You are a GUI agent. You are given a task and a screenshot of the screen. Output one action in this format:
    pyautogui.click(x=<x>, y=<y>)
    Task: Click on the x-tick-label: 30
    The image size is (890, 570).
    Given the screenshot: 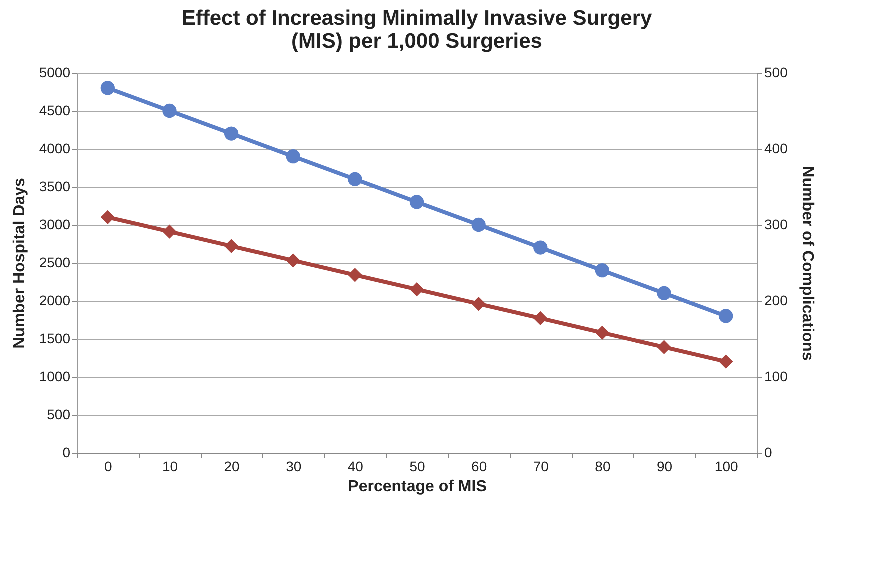 What is the action you would take?
    pyautogui.click(x=294, y=466)
    